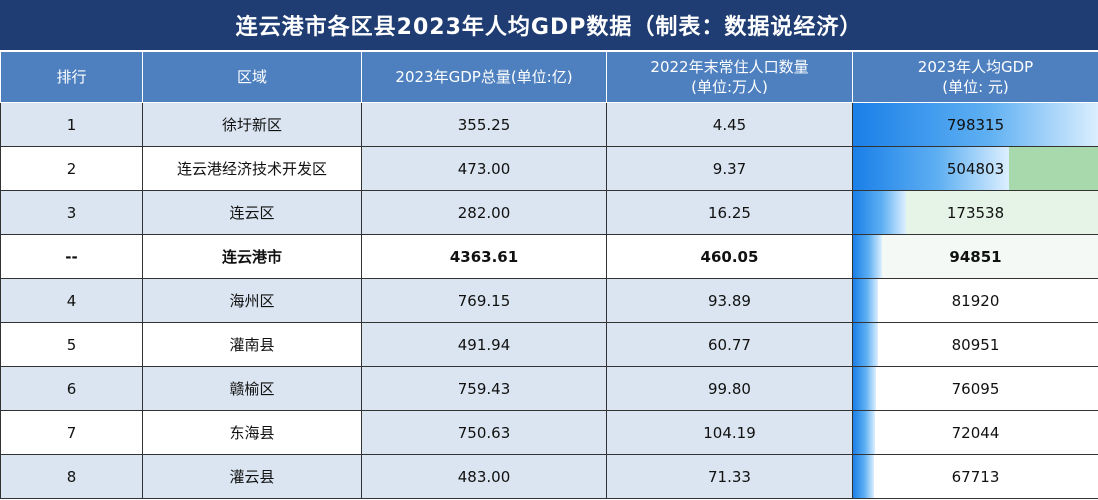 The height and width of the screenshot is (500, 1098). Describe the element at coordinates (71, 300) in the screenshot. I see `cell-rank: 4` at that location.